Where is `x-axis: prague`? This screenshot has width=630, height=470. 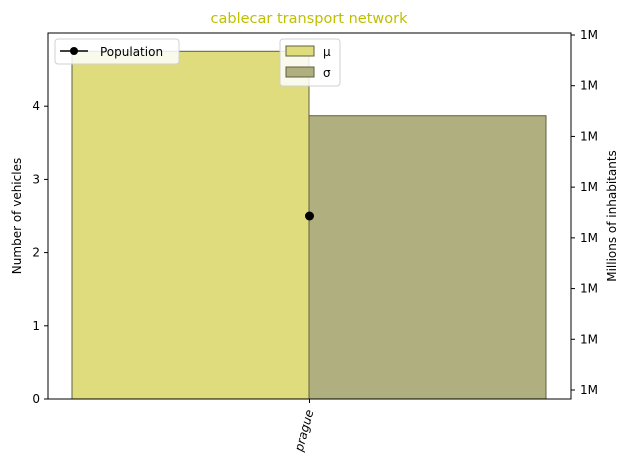
x-axis: prague is located at coordinates (304, 426).